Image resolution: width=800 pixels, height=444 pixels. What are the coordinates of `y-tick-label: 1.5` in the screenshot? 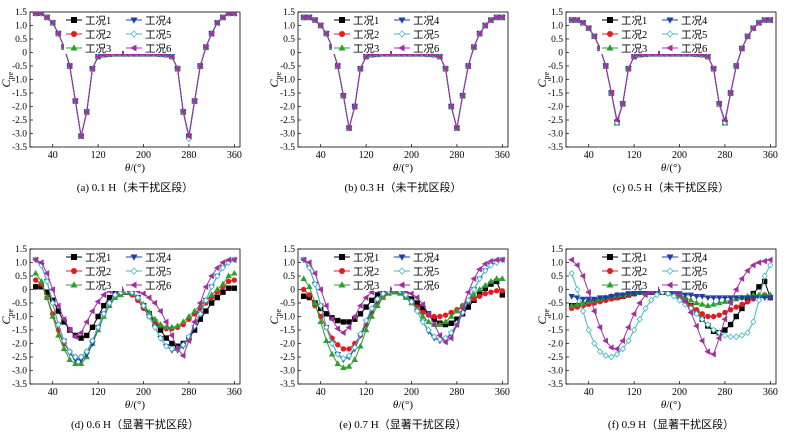 It's located at (289, 250).